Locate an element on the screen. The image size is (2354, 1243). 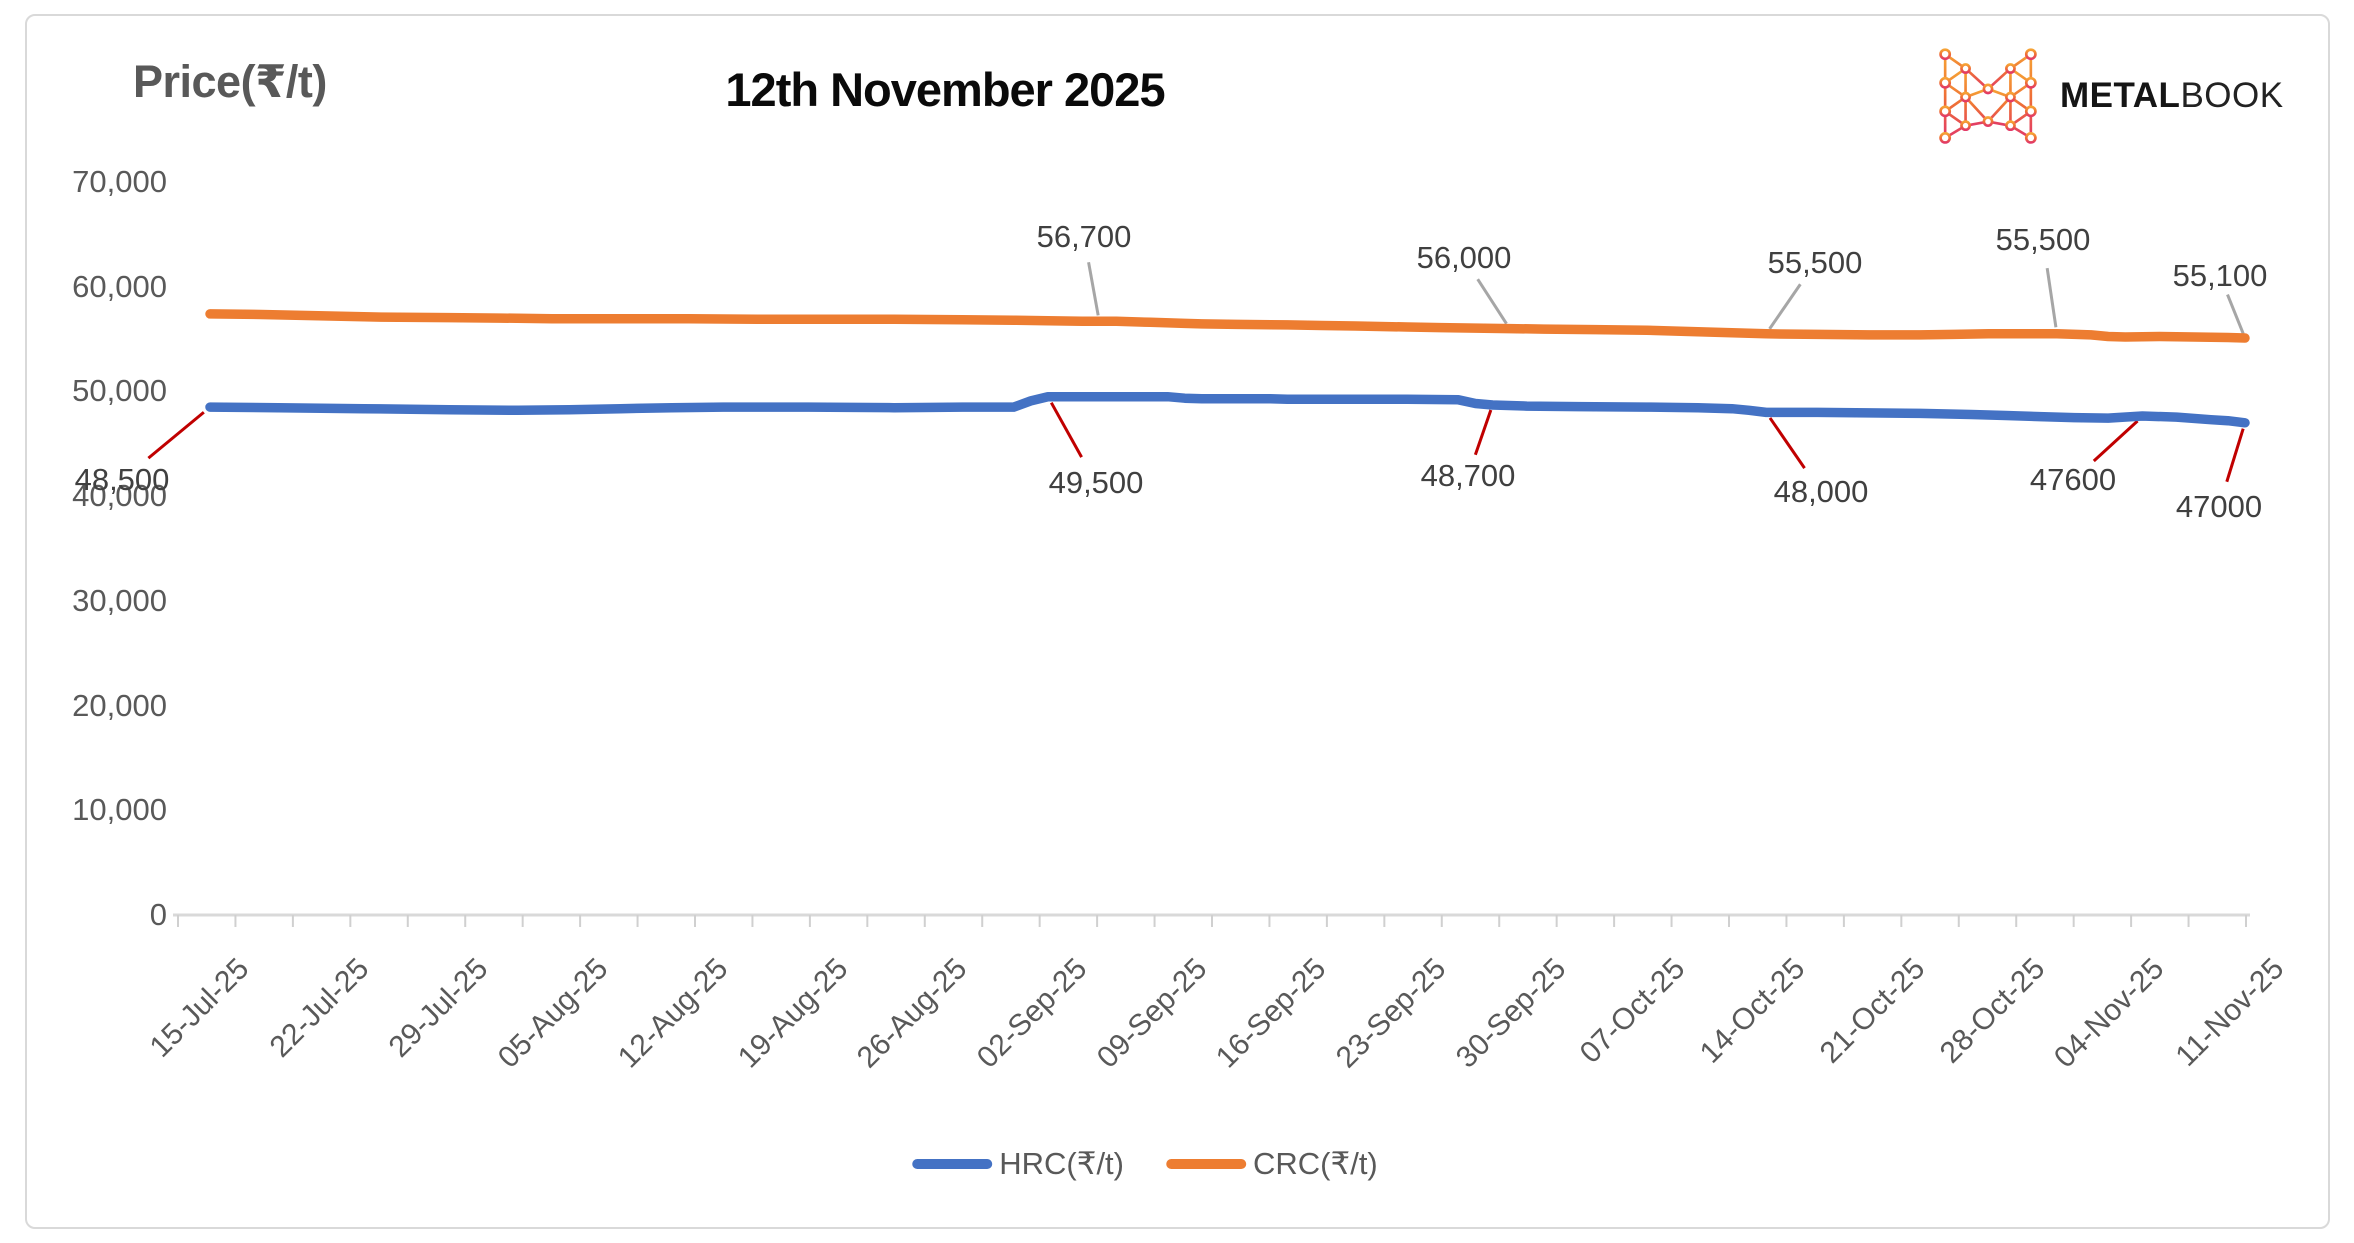
crc-series-line is located at coordinates (1227, 326).